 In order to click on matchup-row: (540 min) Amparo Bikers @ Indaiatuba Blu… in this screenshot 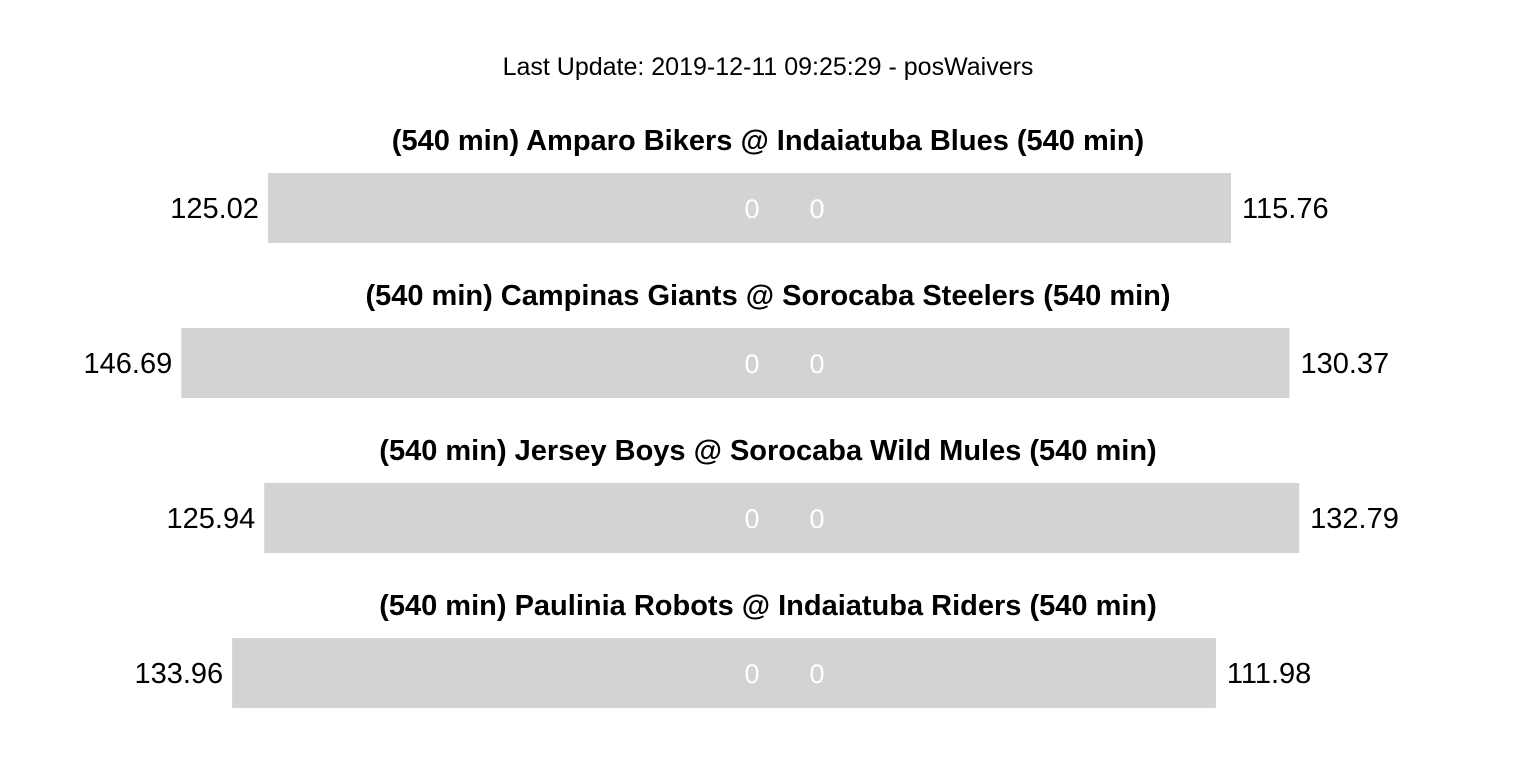, I will do `click(749, 184)`.